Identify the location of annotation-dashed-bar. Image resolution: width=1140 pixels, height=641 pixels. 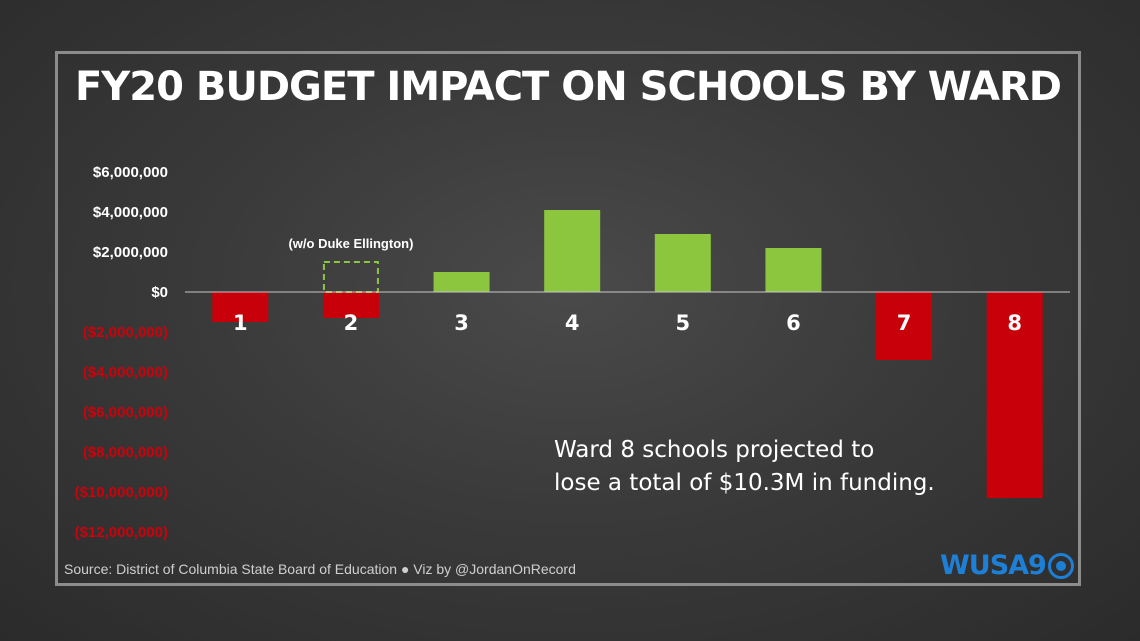
(350, 277).